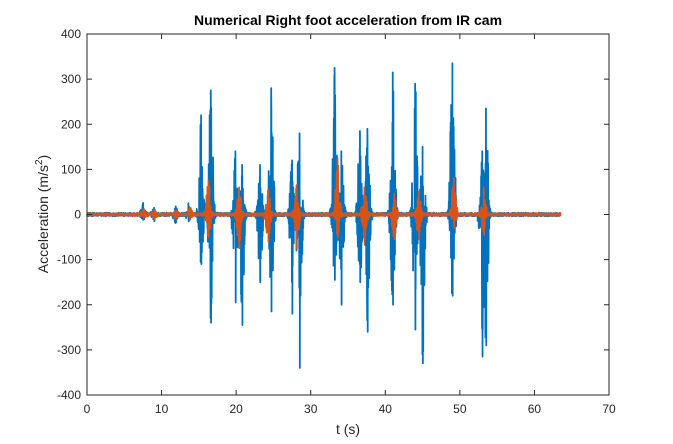 This screenshot has height=444, width=673. Describe the element at coordinates (71, 34) in the screenshot. I see `y-tick-label: 400` at that location.